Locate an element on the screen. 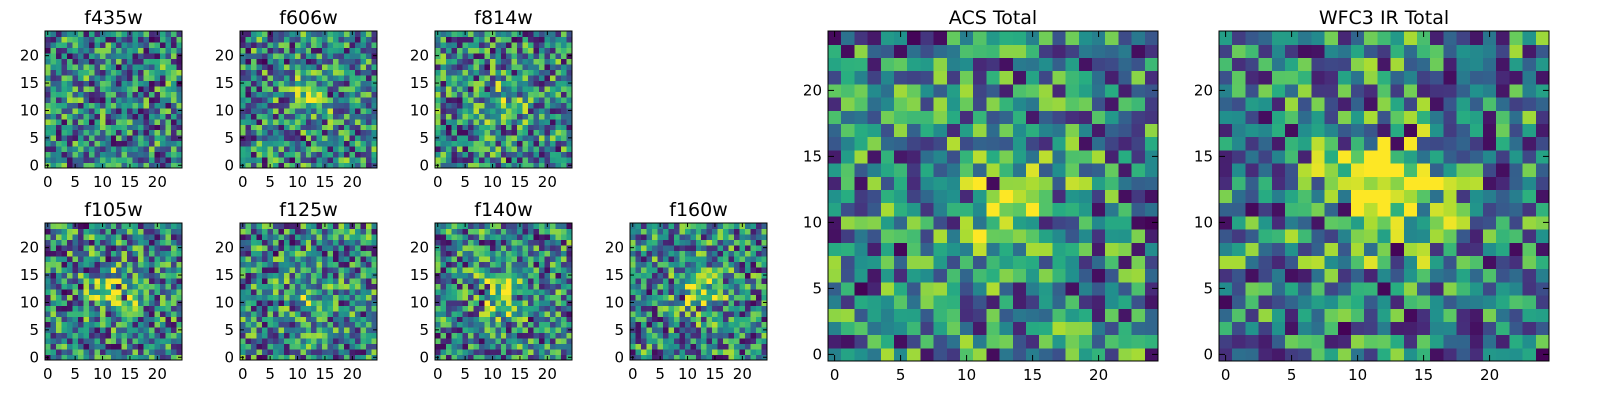 This screenshot has width=1600, height=400. heatmap-cells is located at coordinates (504, 100).